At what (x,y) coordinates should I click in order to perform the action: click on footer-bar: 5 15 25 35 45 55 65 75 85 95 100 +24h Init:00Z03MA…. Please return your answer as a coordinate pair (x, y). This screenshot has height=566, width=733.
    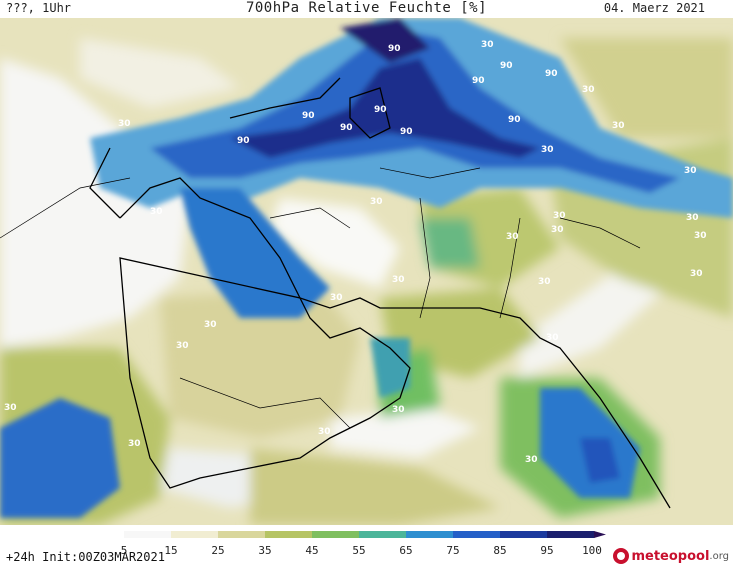
    Looking at the image, I should click on (366, 545).